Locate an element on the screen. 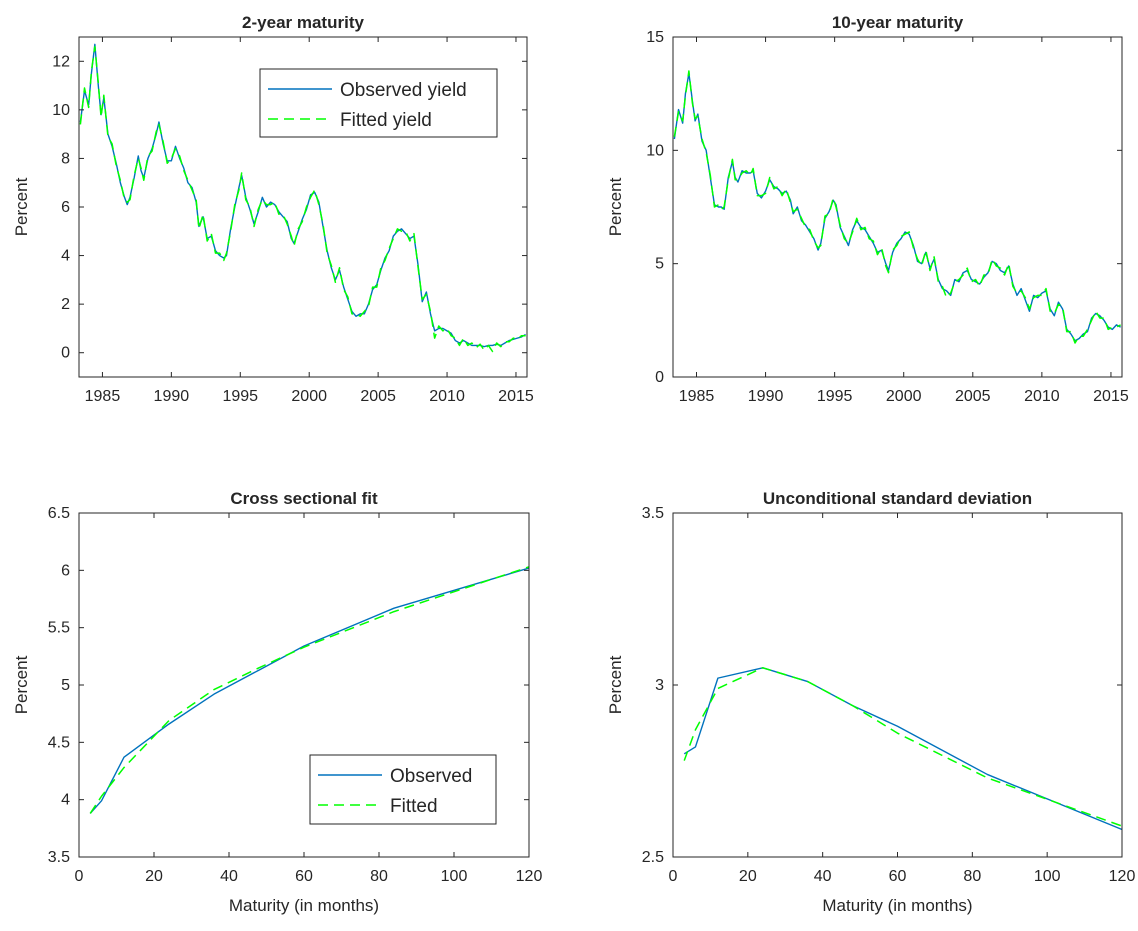  chart-title: Cross sectional fit is located at coordinates (304, 498).